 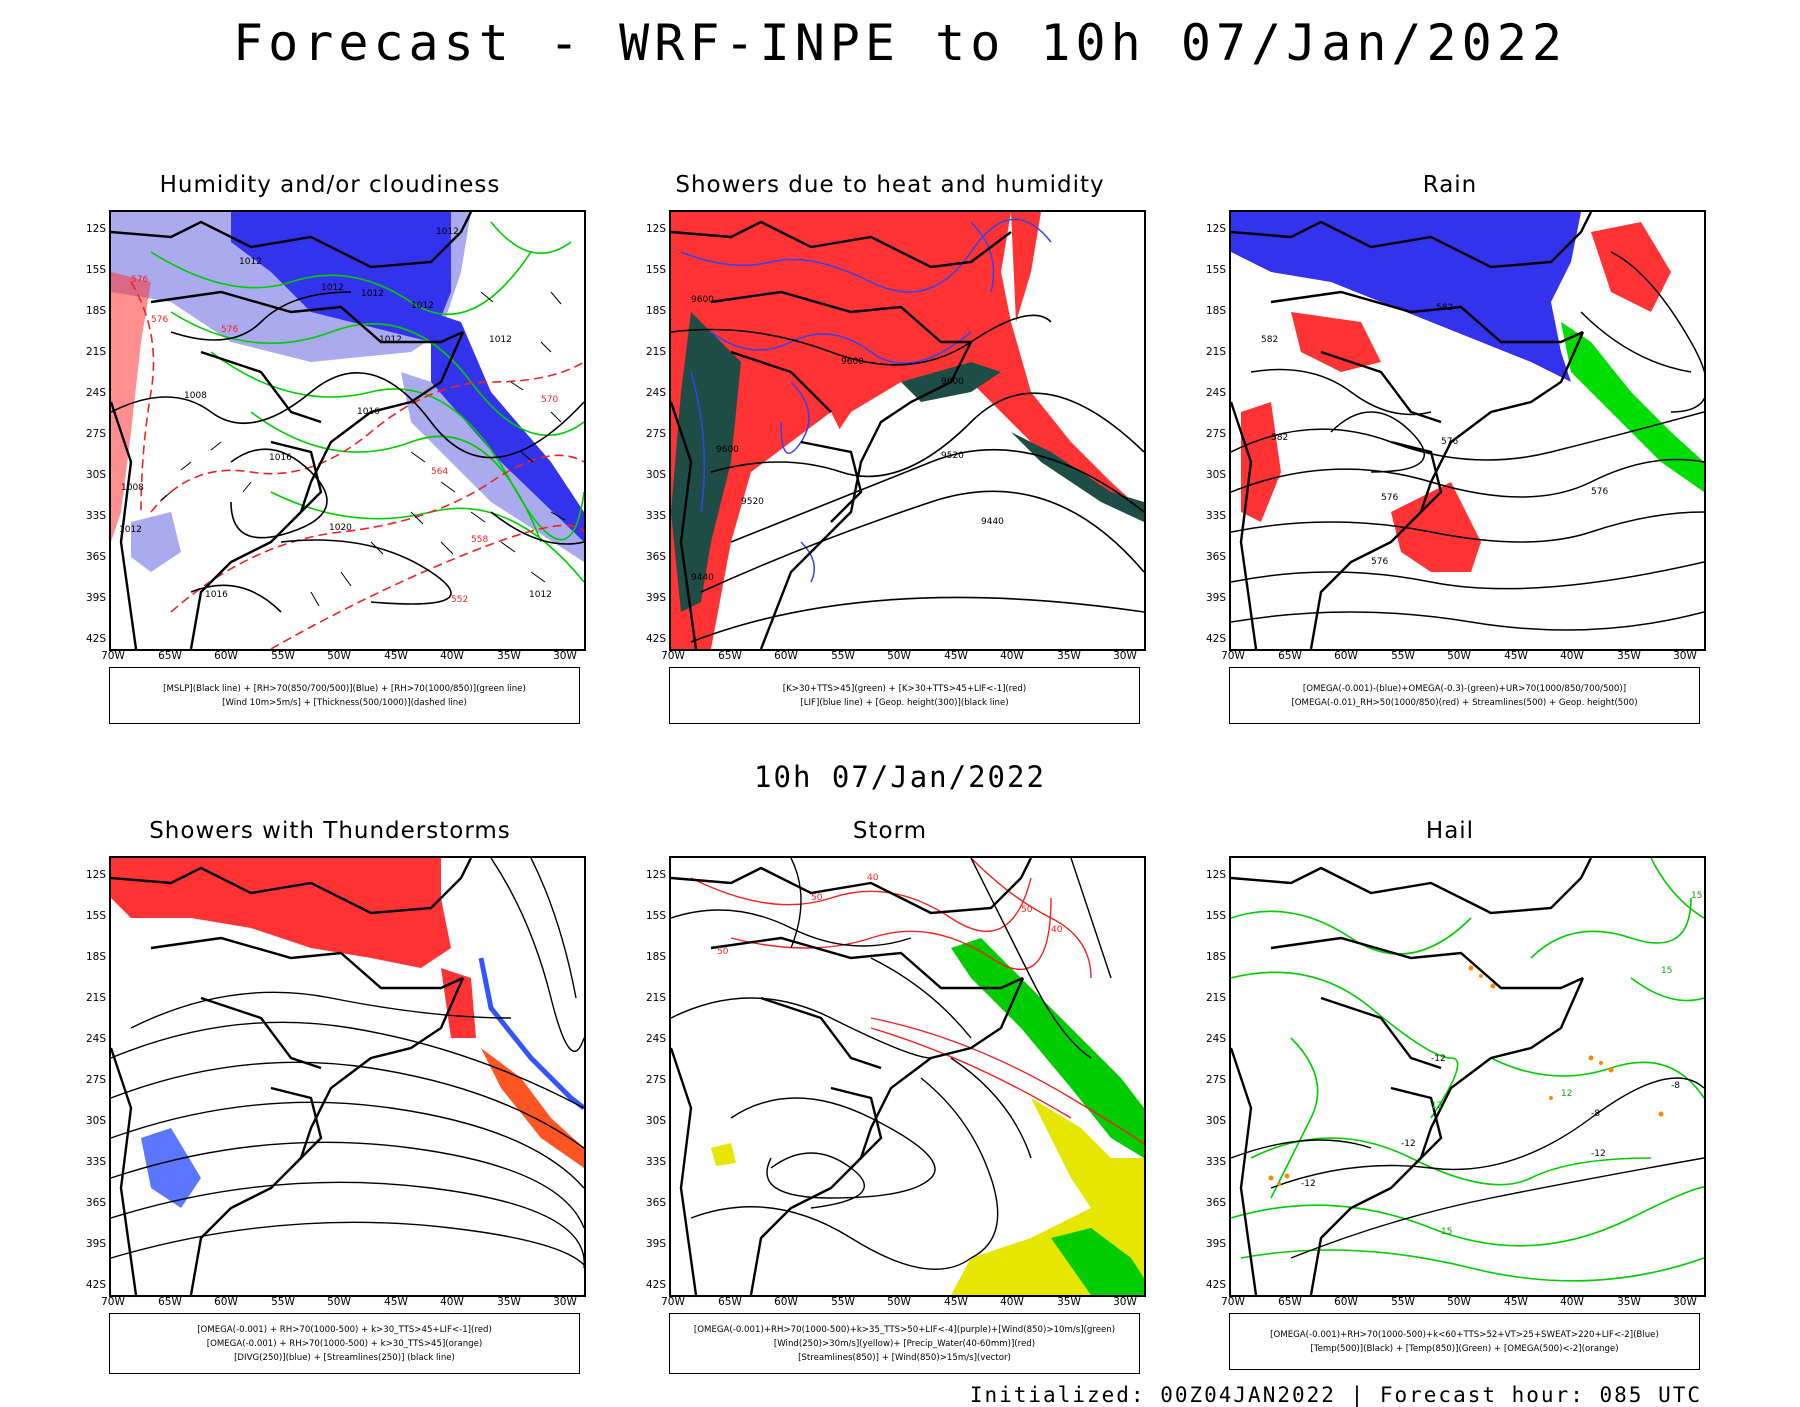 I want to click on lon-label: 50W, so click(x=899, y=656).